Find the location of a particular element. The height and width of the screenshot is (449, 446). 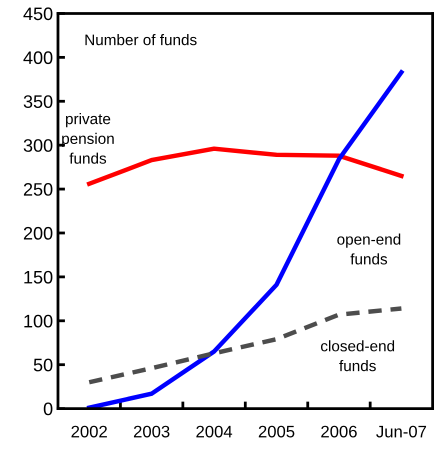

y-tick-label: 450 is located at coordinates (37, 13).